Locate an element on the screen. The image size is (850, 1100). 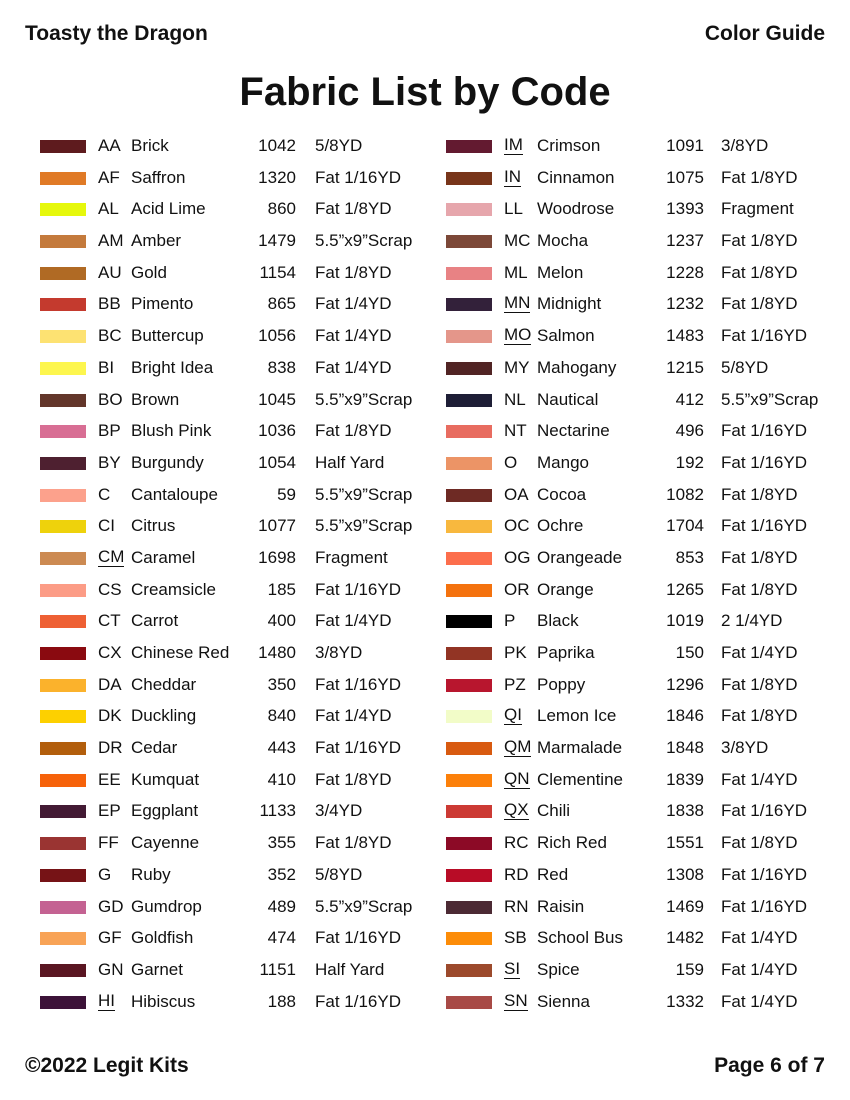
fabric-number: 860 is located at coordinates (281, 209).